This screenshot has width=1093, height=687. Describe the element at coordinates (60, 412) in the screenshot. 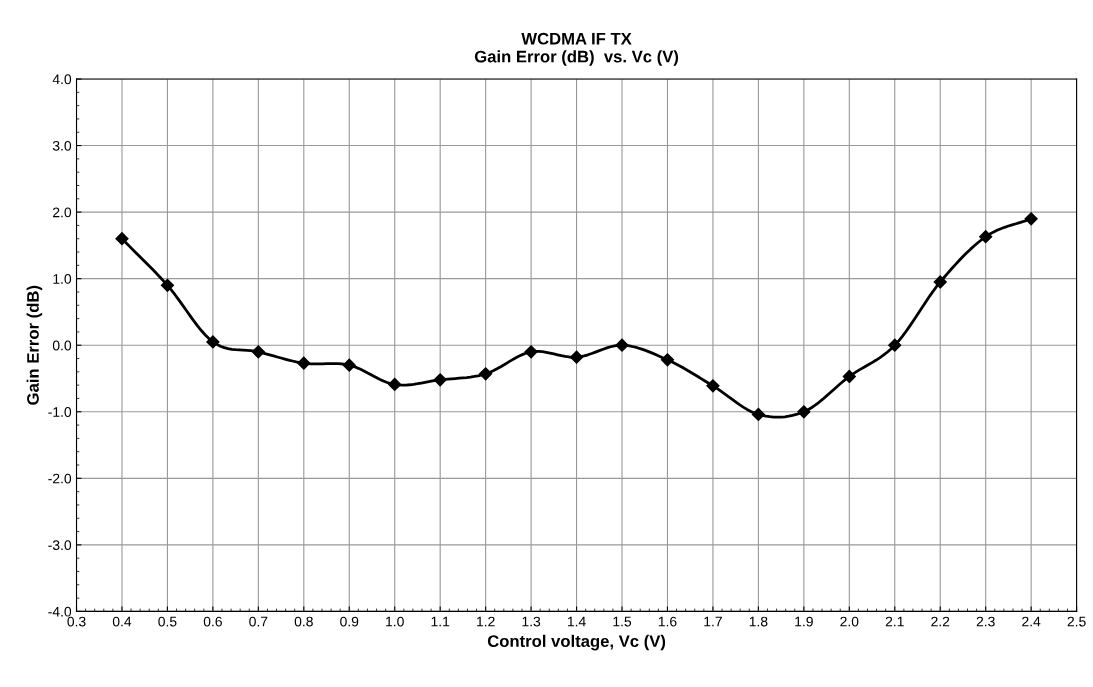

I see `y-tick-label: -1.0` at that location.